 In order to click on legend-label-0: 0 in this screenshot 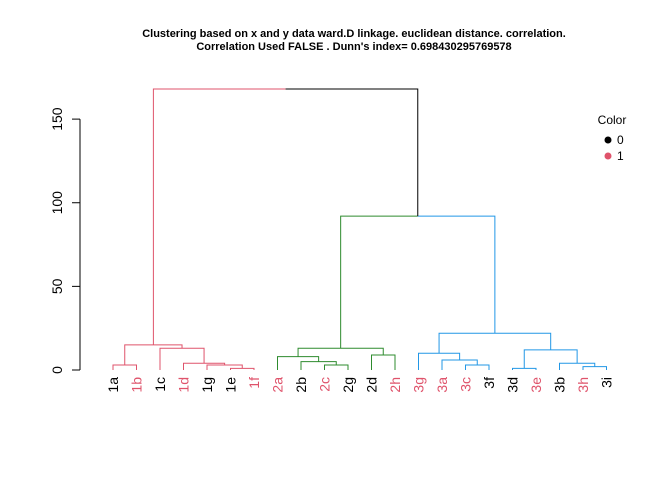, I will do `click(620, 140)`.